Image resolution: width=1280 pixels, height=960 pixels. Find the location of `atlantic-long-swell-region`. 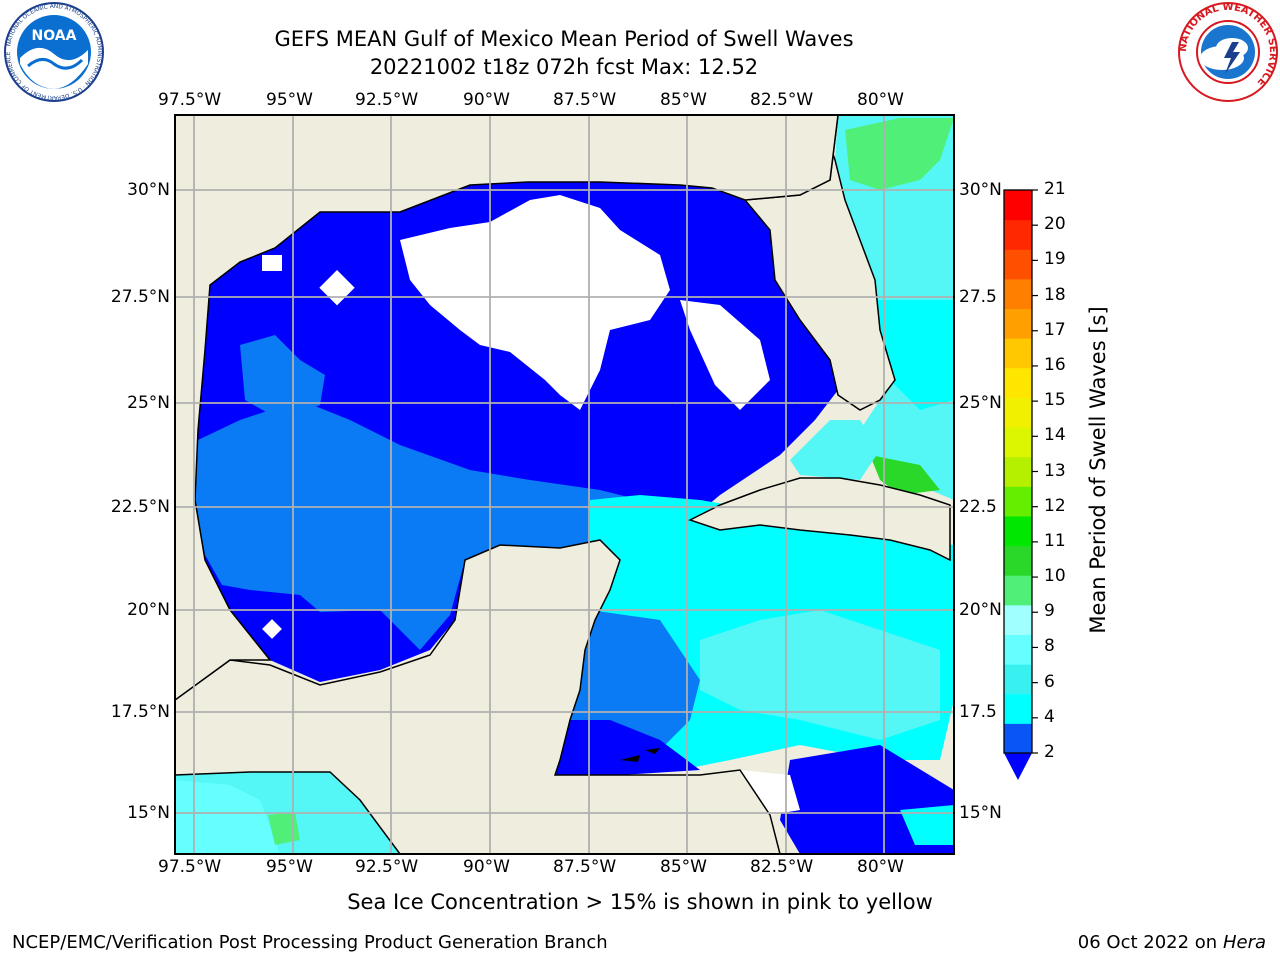

atlantic-long-swell-region is located at coordinates (899, 154).